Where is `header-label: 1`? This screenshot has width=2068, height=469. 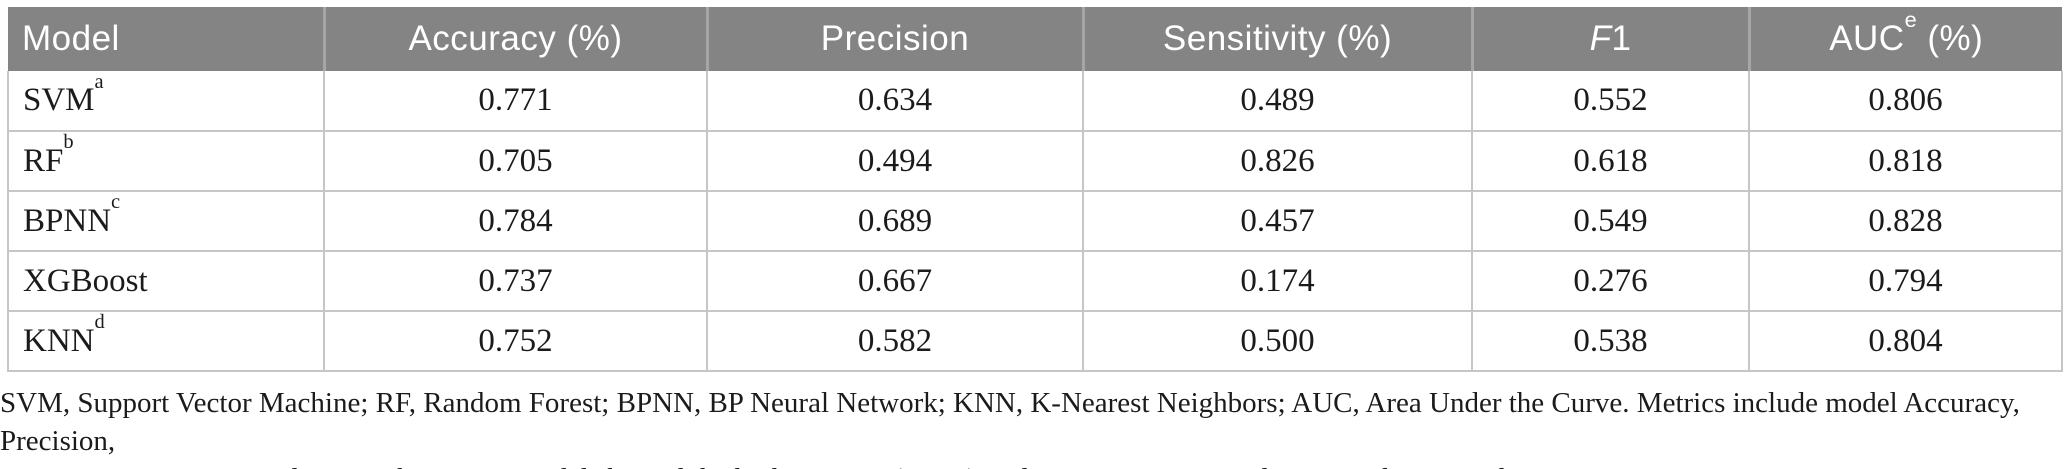
header-label: 1 is located at coordinates (1621, 38).